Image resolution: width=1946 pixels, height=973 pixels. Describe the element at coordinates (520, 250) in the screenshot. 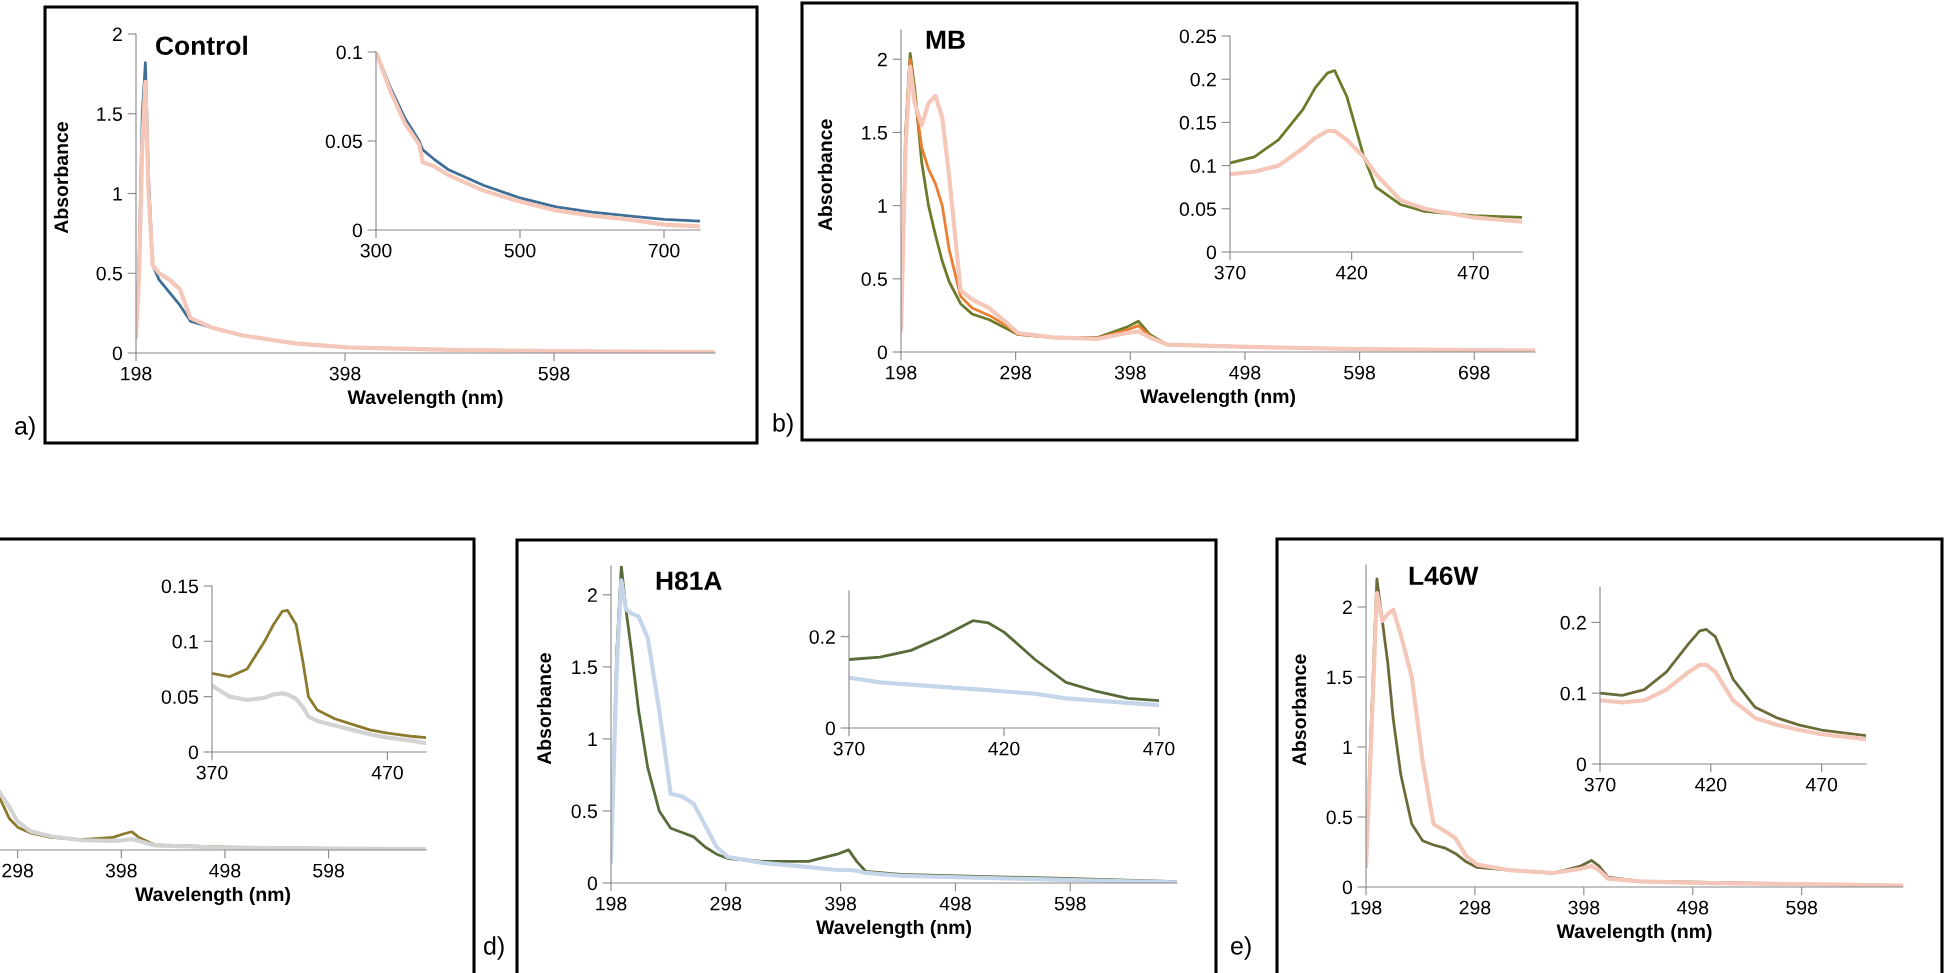

I see `x-tick-label: 500` at that location.